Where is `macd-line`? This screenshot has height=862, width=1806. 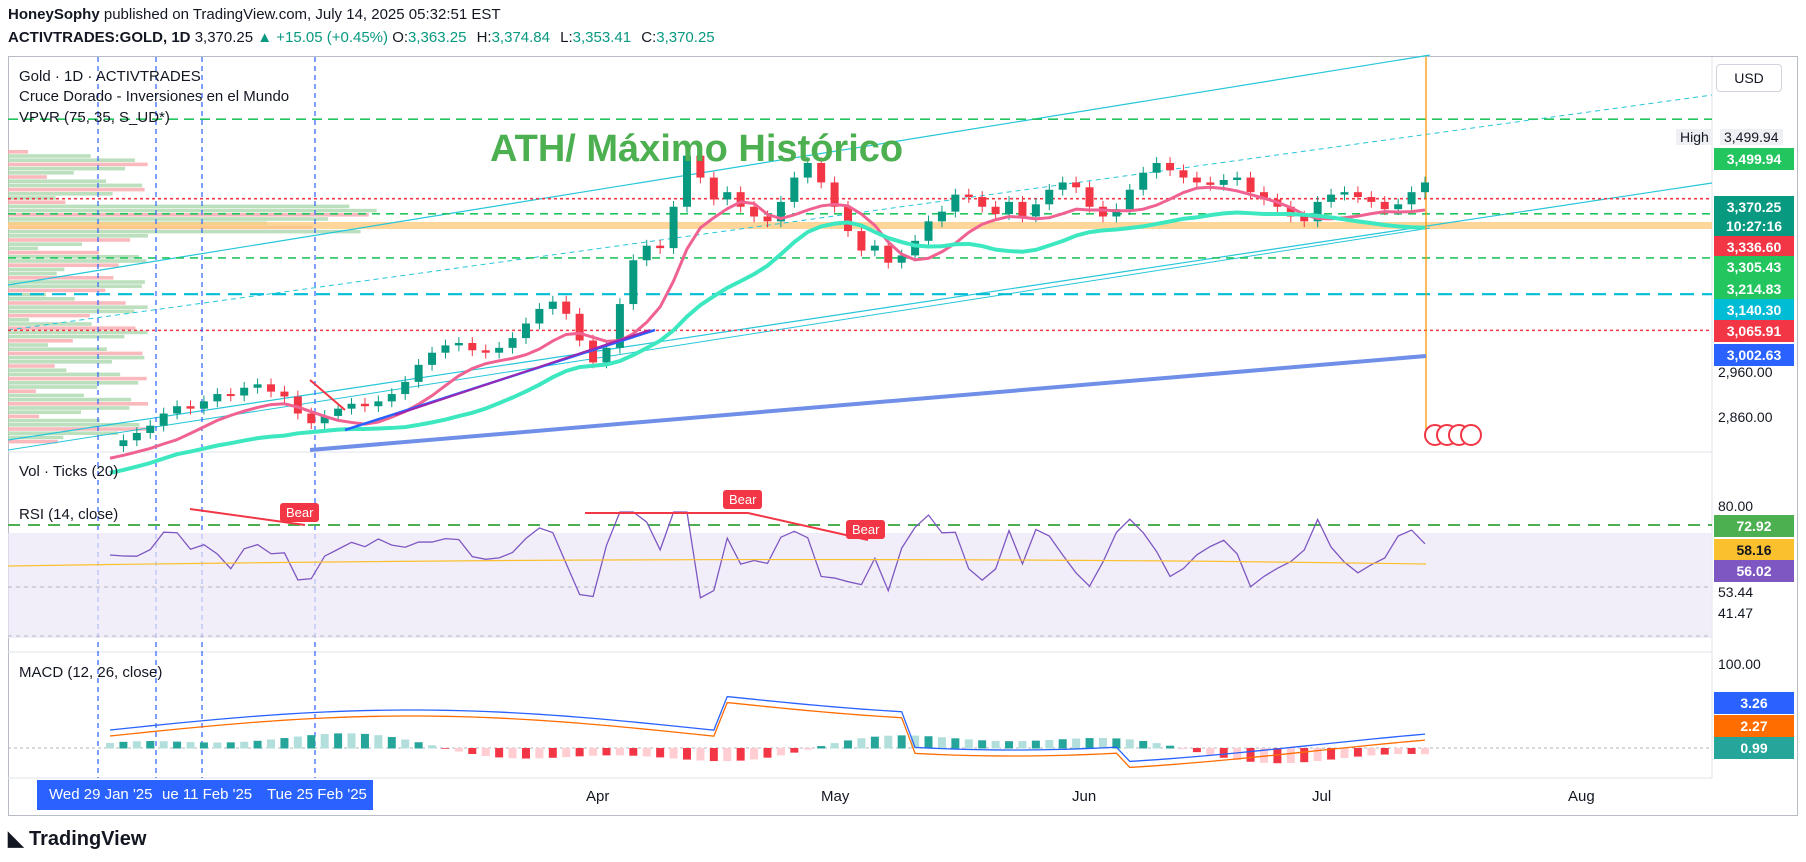
macd-line is located at coordinates (767, 729).